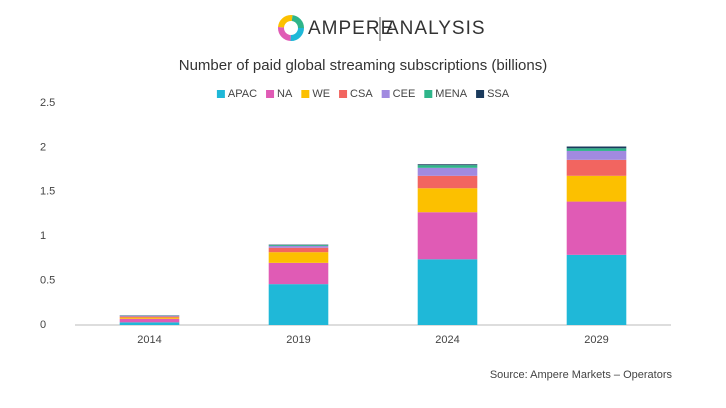  I want to click on legend-label: NA, so click(285, 94).